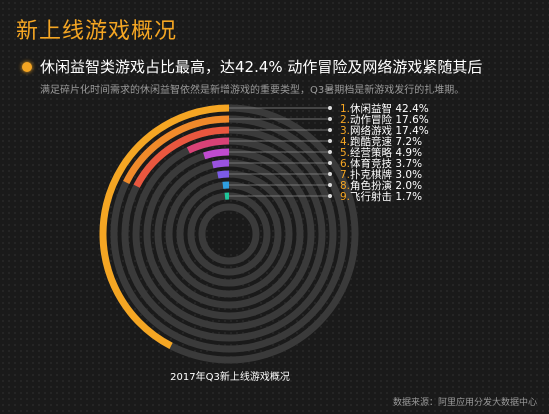  I want to click on legend-name: 经营策略, so click(372, 152).